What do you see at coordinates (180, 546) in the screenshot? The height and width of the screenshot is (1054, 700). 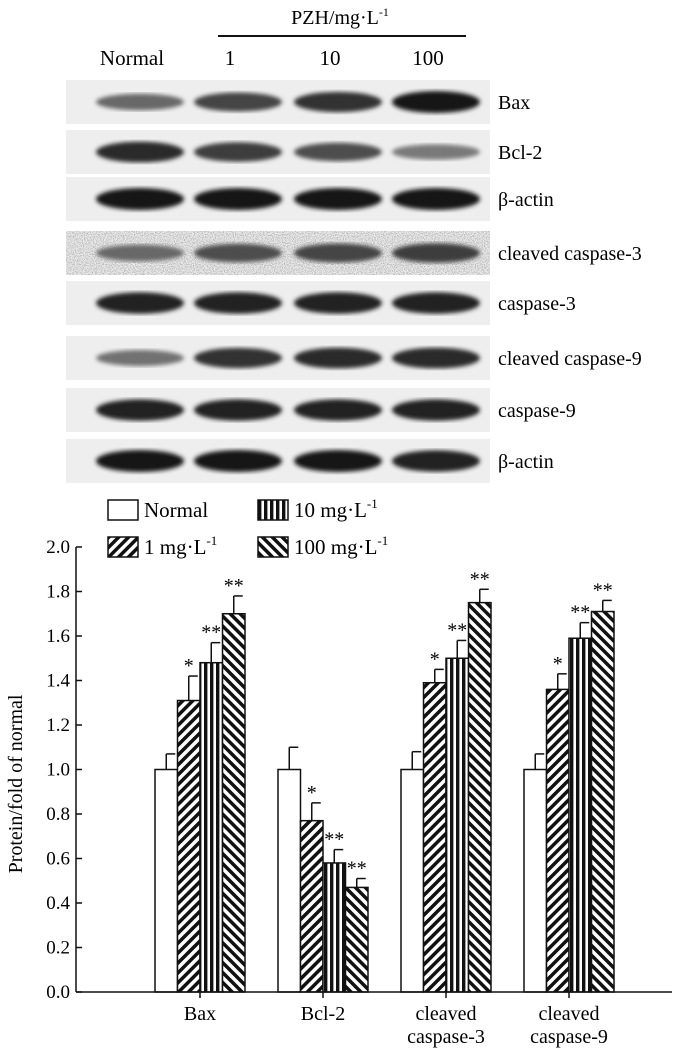 I see `legend-label: 1 mg·L-1` at bounding box center [180, 546].